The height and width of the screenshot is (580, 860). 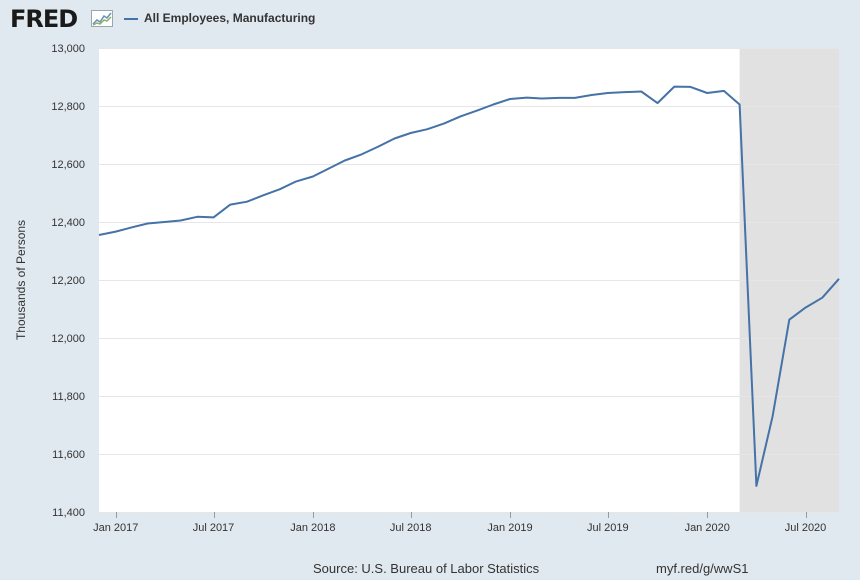 I want to click on y-tick-label: 11,600, so click(x=68, y=455).